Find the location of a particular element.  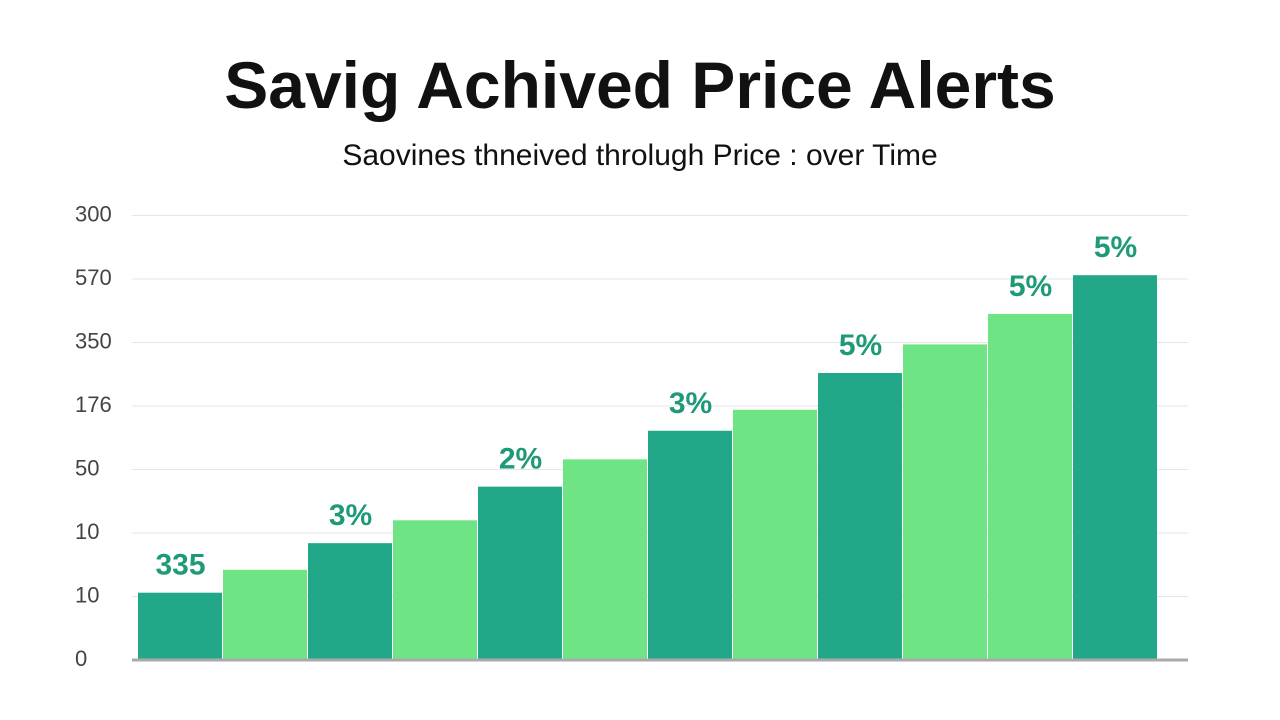

y-tick-label: 350 is located at coordinates (93, 340).